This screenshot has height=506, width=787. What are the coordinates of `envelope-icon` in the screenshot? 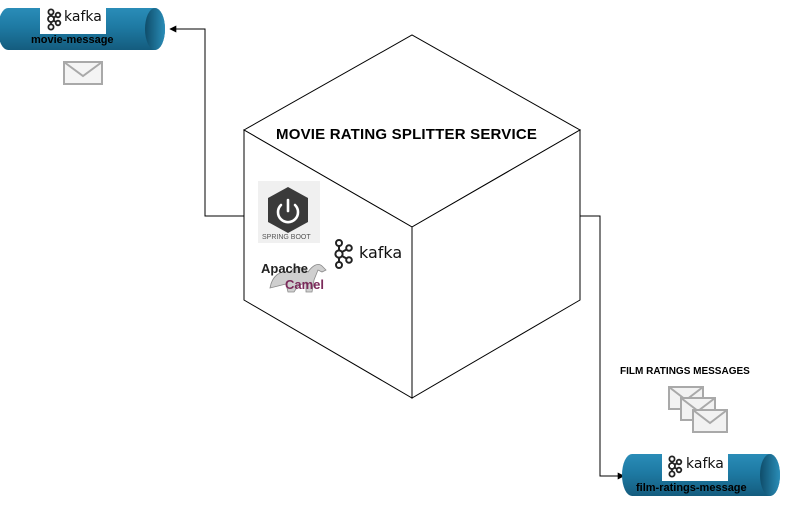 It's located at (83, 73).